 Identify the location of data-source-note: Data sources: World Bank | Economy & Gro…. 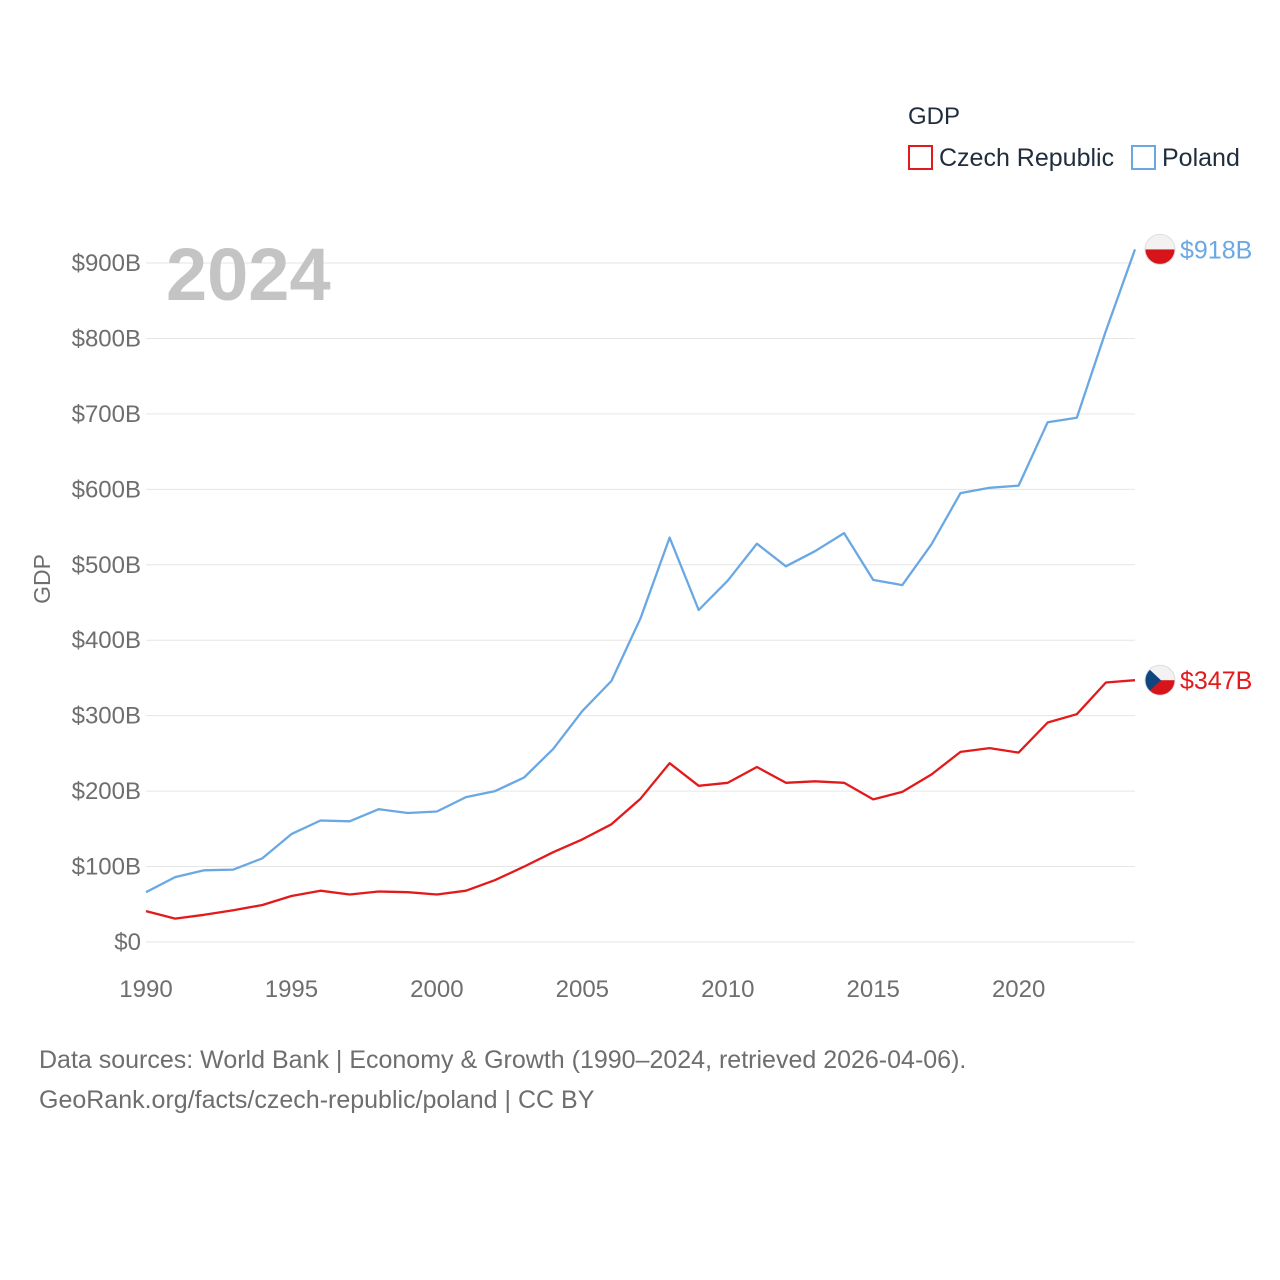
(503, 1060).